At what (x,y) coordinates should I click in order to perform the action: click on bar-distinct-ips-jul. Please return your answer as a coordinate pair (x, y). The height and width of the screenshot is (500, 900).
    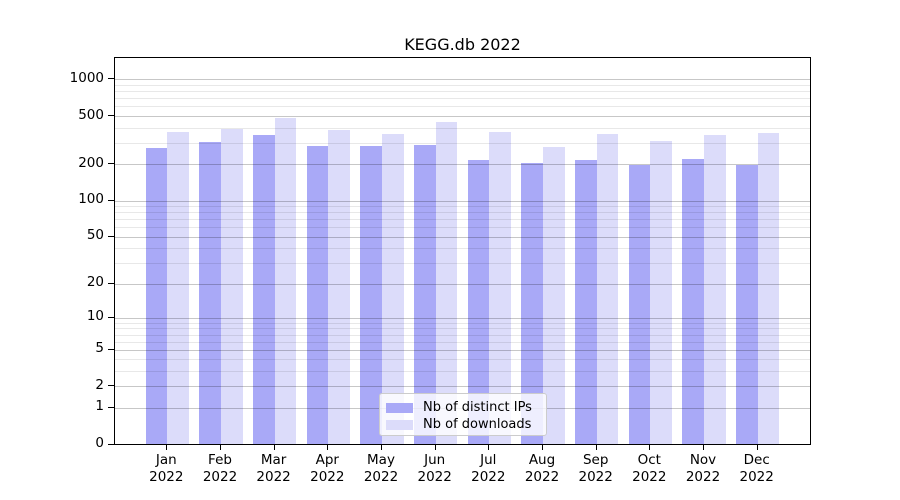
    Looking at the image, I should click on (478, 301).